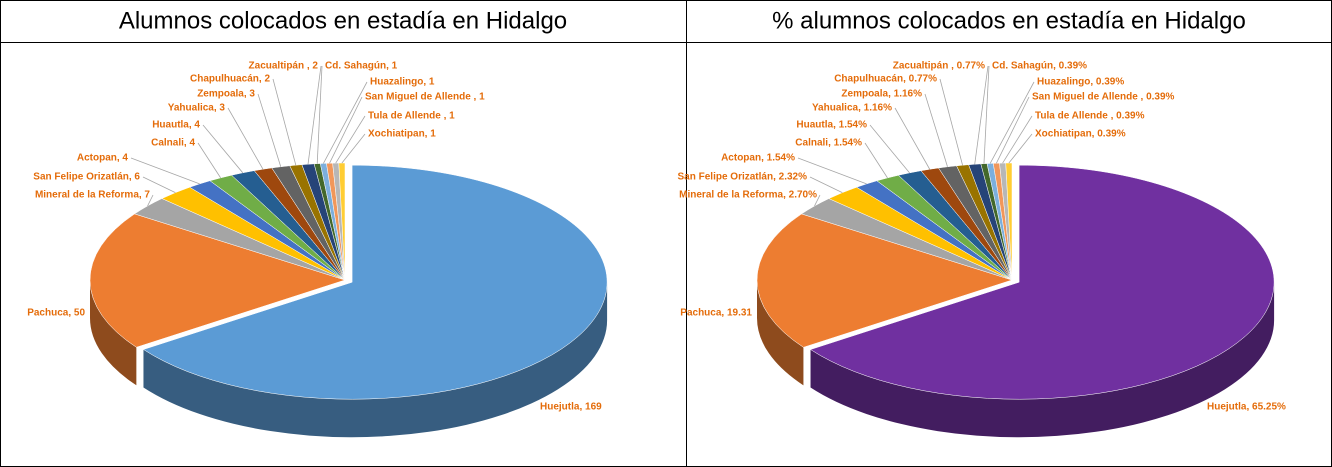  What do you see at coordinates (716, 313) in the screenshot?
I see `data-label: Pachuca, 19.31` at bounding box center [716, 313].